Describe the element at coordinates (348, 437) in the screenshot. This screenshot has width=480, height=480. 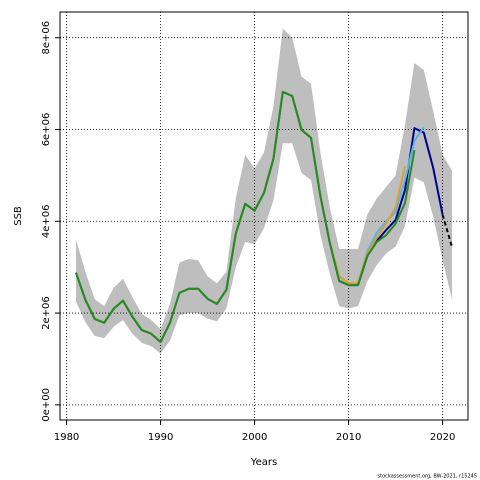
I see `x-tick-label: 2010` at that location.